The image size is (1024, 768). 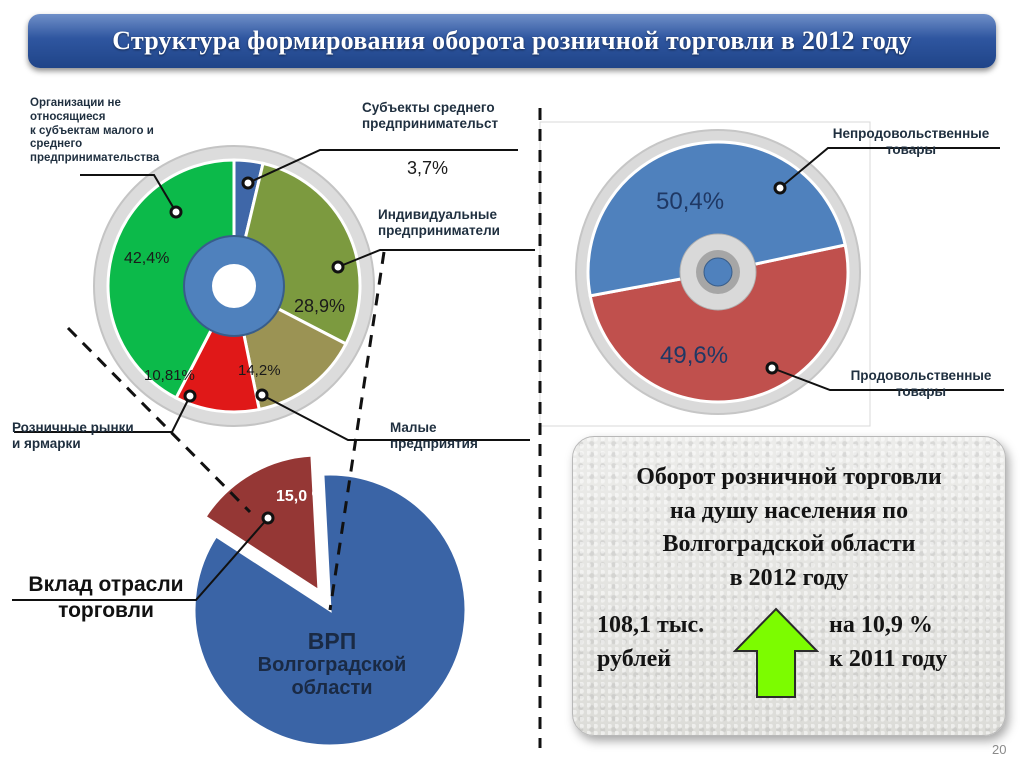 I want to click on value-ip: 28,9%, so click(x=320, y=306).